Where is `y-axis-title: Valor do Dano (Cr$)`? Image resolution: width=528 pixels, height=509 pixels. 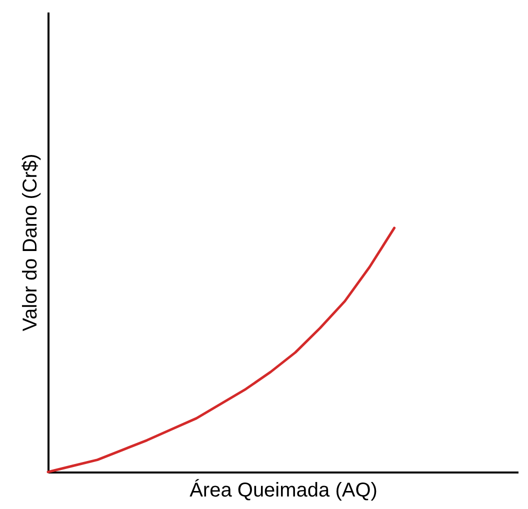 y-axis-title: Valor do Dano (Cr$) is located at coordinates (31, 243).